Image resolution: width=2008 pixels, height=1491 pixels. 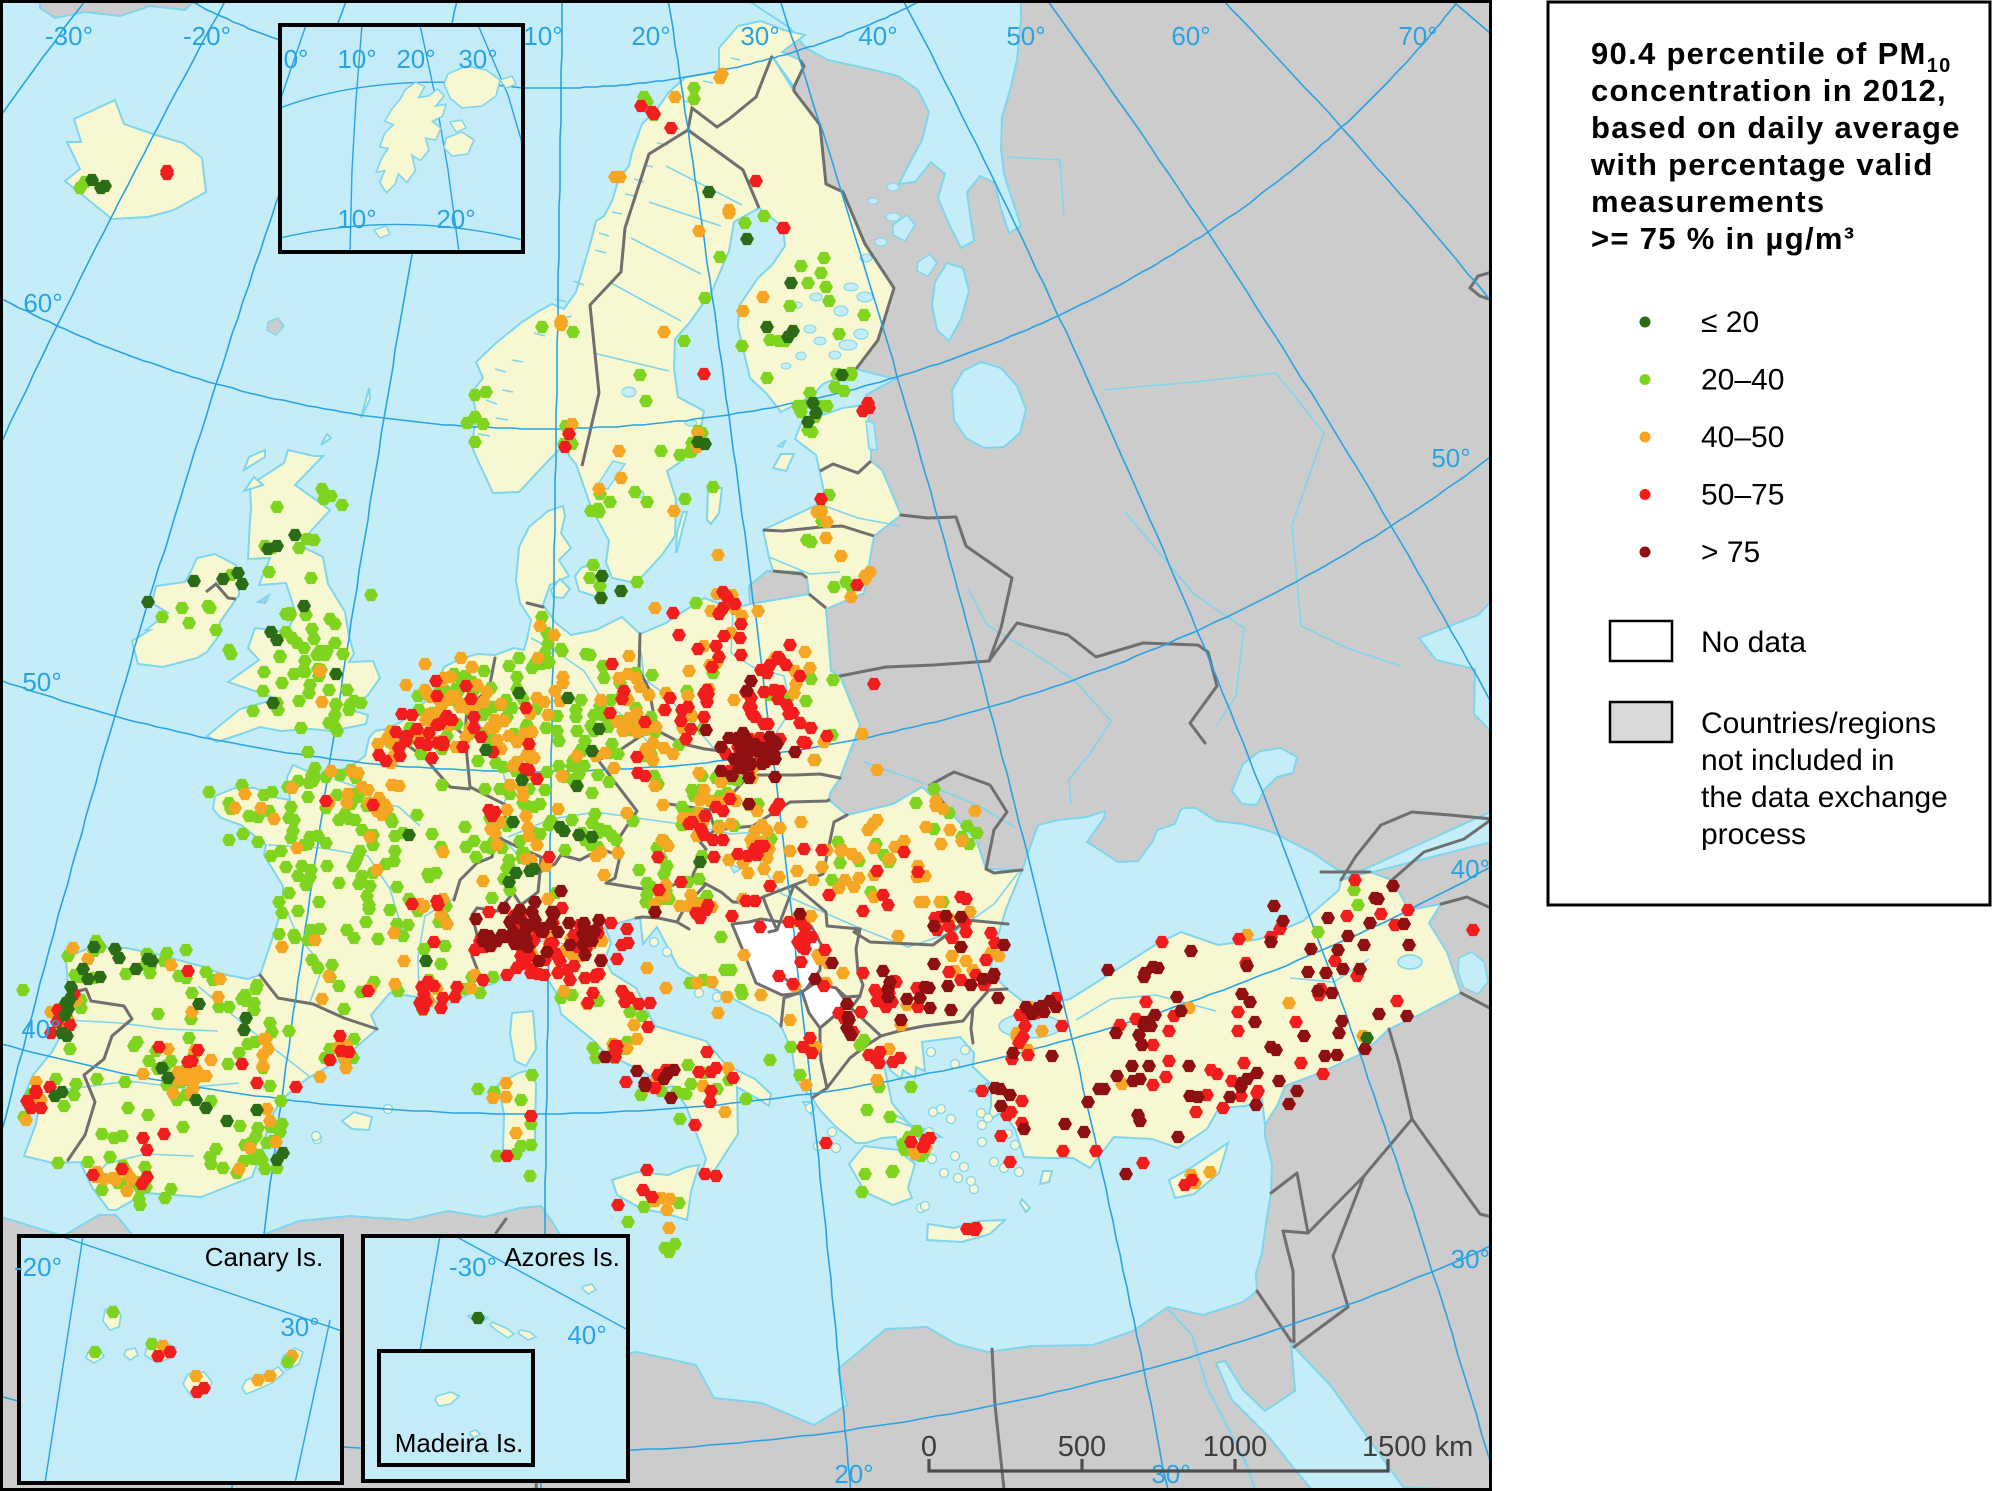 What do you see at coordinates (264, 1257) in the screenshot?
I see `svg-text: Canary Is.` at bounding box center [264, 1257].